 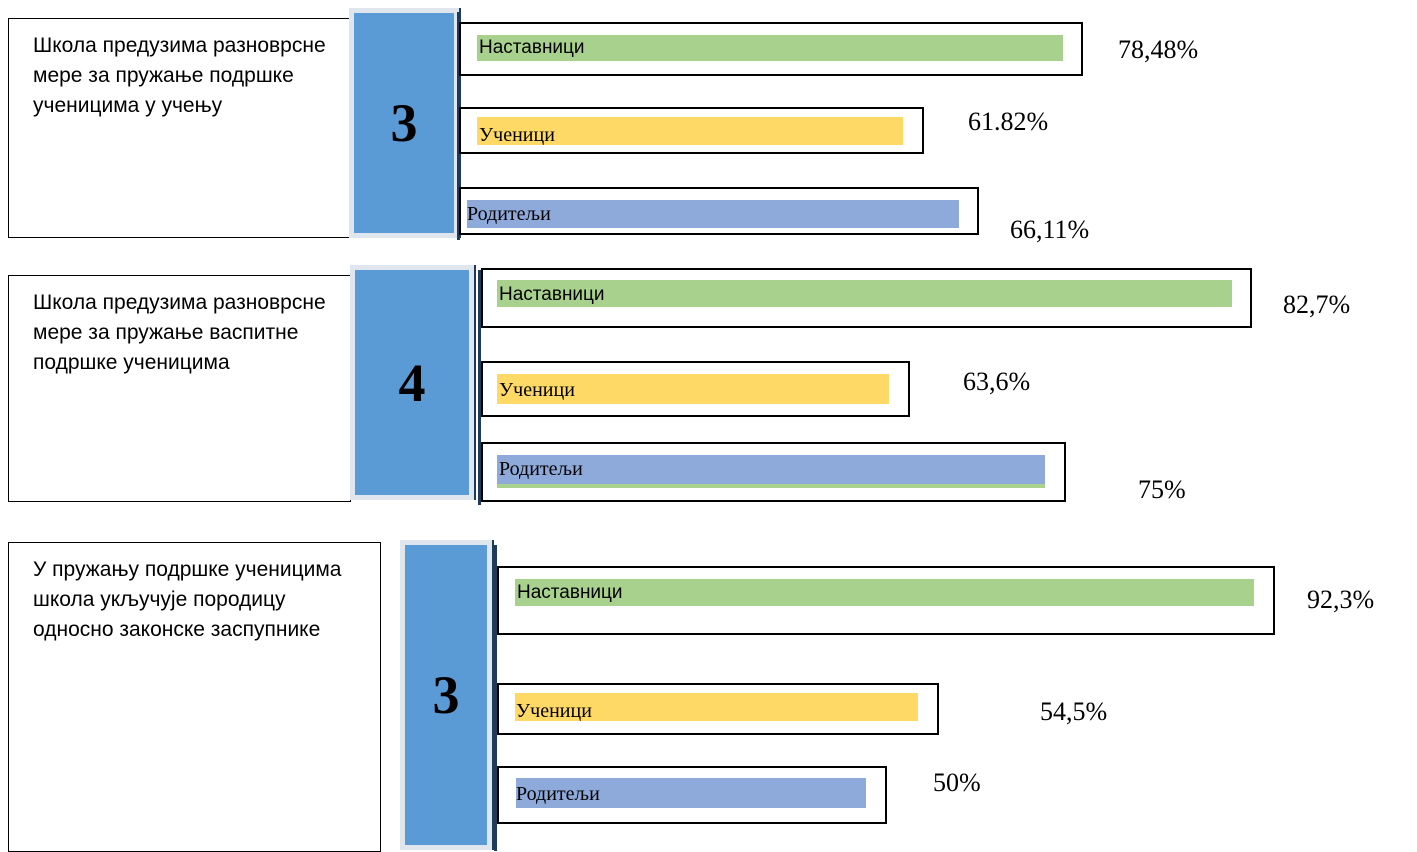 I want to click on value-label: 66,11%, so click(x=1050, y=229).